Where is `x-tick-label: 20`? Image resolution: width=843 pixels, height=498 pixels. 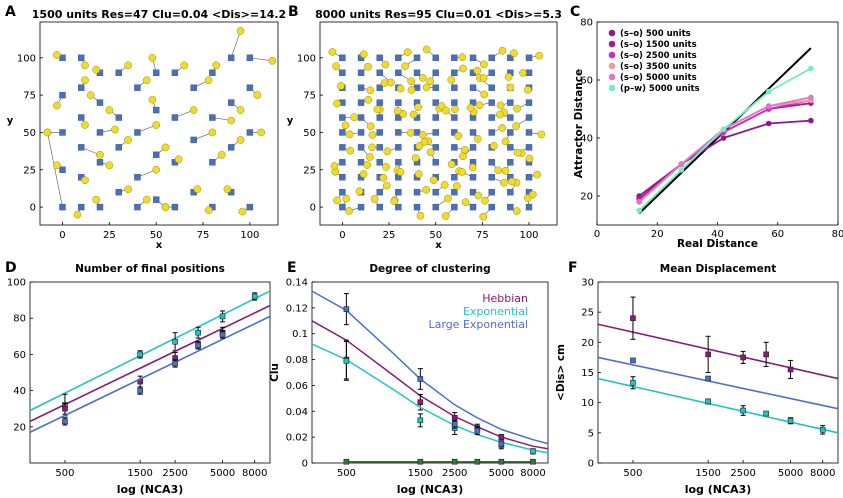
x-tick-label: 20 is located at coordinates (657, 234).